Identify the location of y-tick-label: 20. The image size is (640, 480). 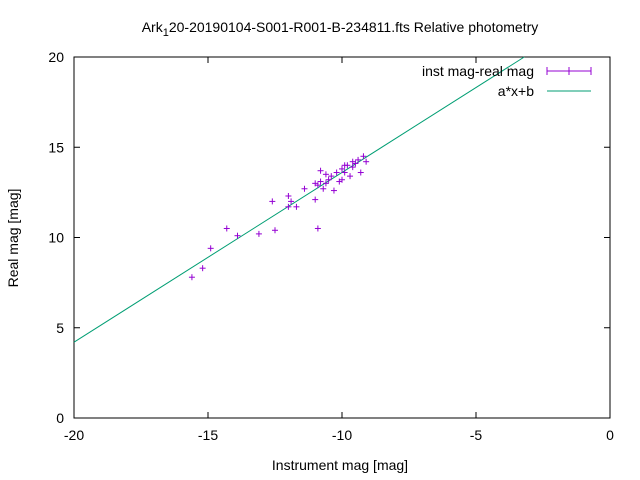
(56, 57).